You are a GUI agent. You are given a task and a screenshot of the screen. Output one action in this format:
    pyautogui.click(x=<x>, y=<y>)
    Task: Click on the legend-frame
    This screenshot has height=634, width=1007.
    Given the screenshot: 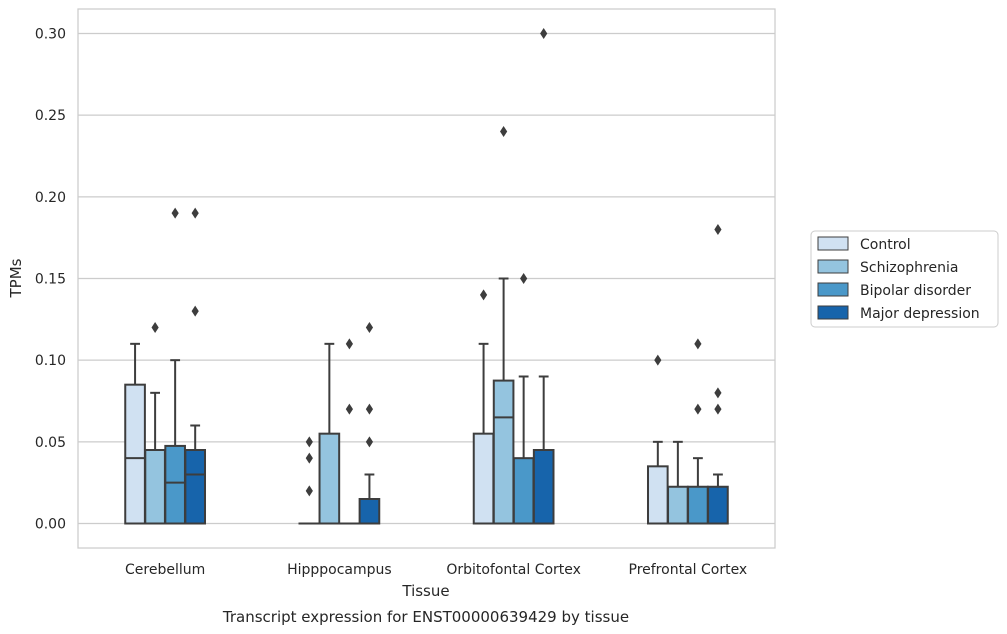 What is the action you would take?
    pyautogui.click(x=904, y=279)
    